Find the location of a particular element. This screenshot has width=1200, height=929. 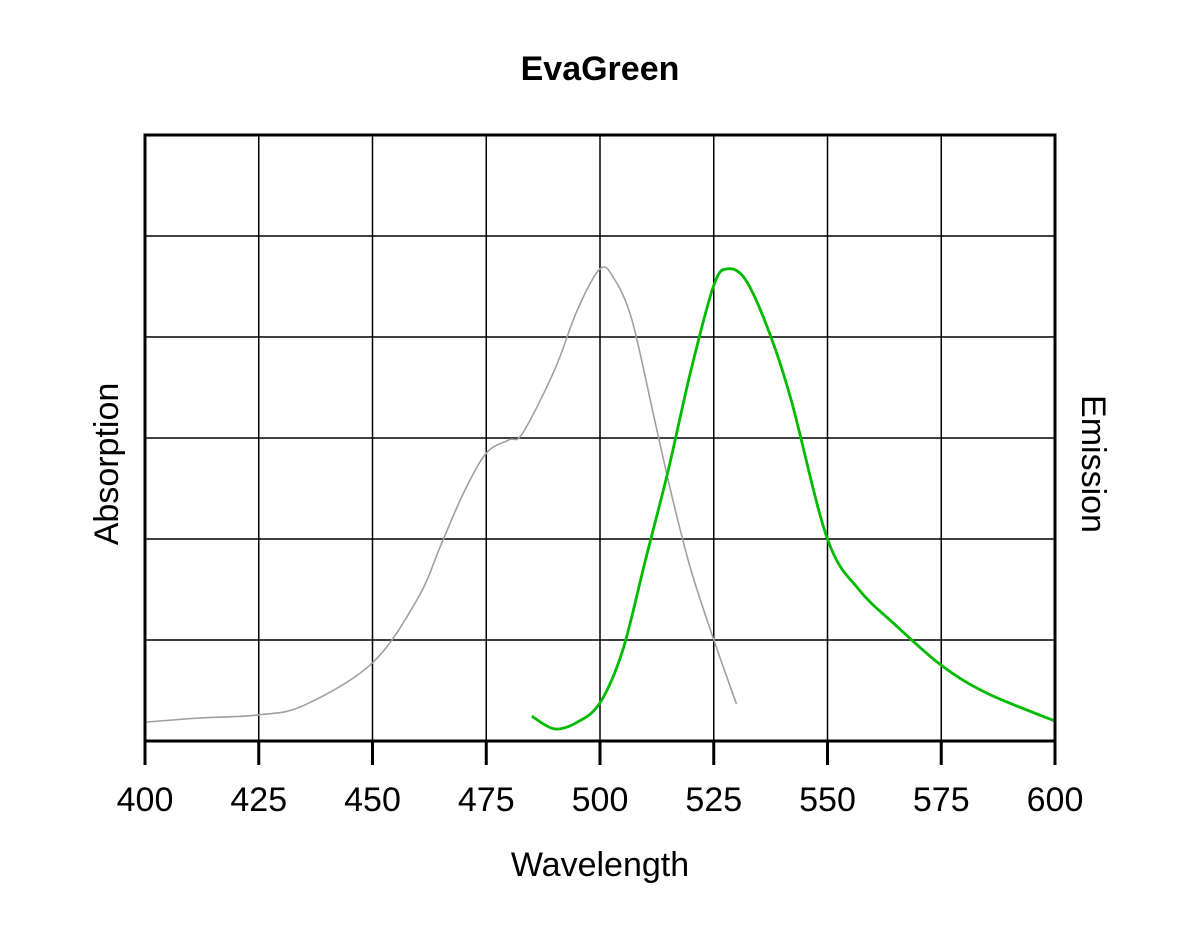

x-tick-label: 400 is located at coordinates (145, 800).